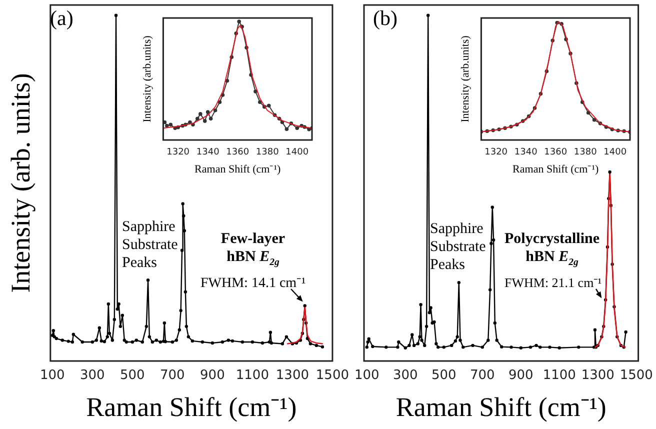 The width and height of the screenshot is (656, 429). I want to click on annotation: (b), so click(385, 18).